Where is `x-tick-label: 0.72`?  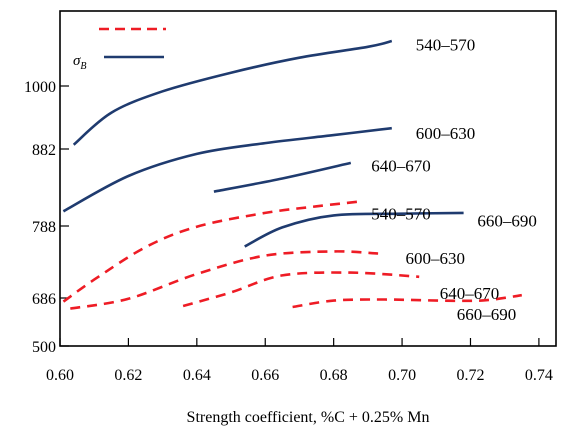 x-tick-label: 0.72 is located at coordinates (470, 375).